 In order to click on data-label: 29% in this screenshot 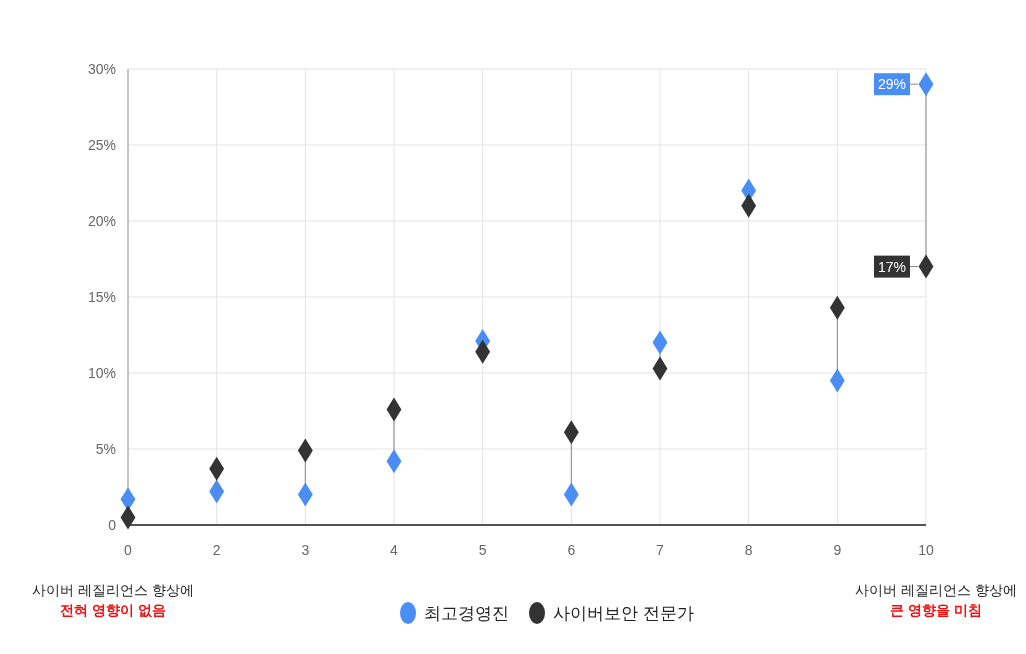, I will do `click(892, 84)`.